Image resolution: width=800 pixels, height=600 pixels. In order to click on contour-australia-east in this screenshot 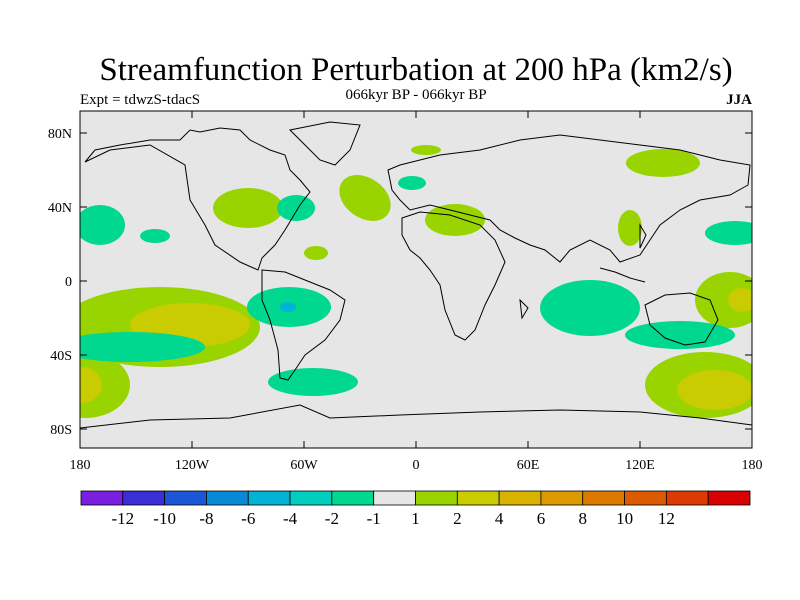, I will do `click(723, 300)`.